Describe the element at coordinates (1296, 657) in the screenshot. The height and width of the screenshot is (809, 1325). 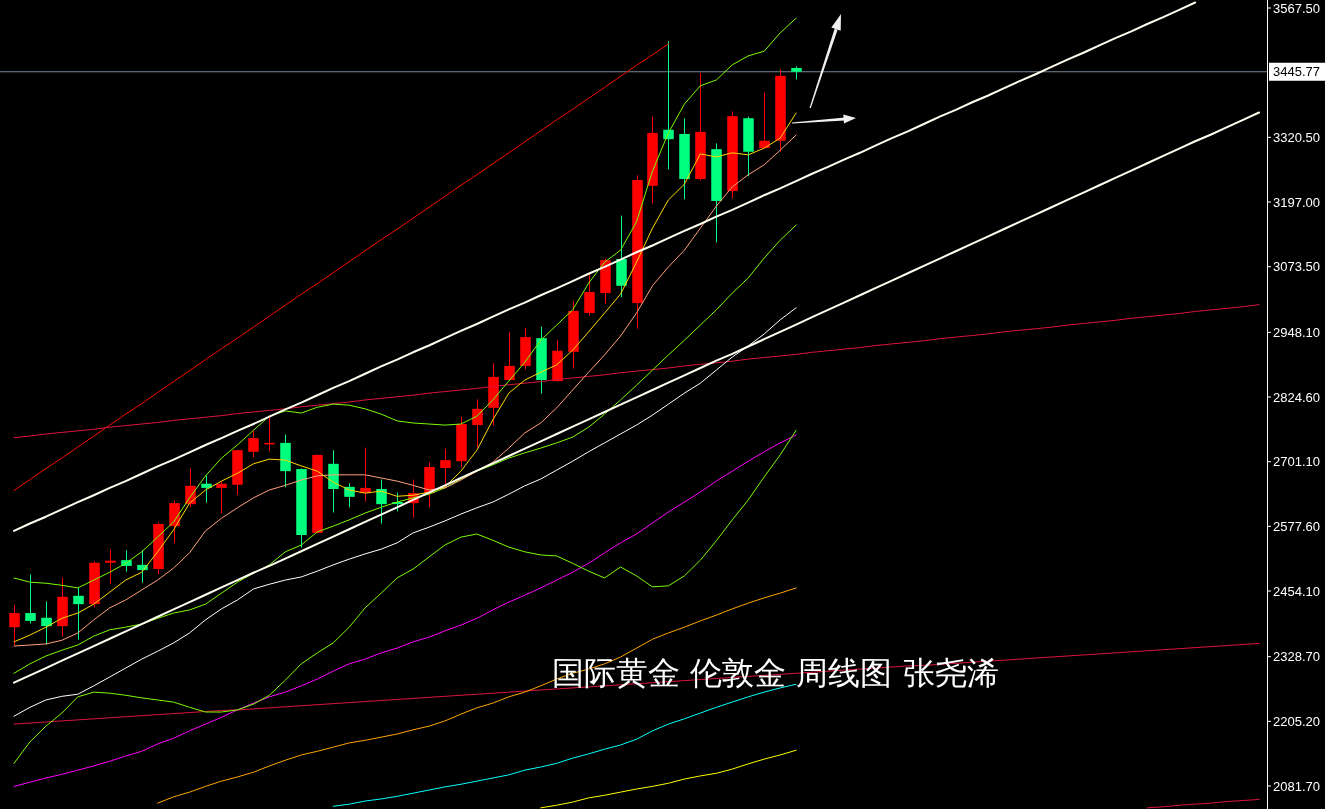
I see `y-tick-label: 2328.70` at that location.